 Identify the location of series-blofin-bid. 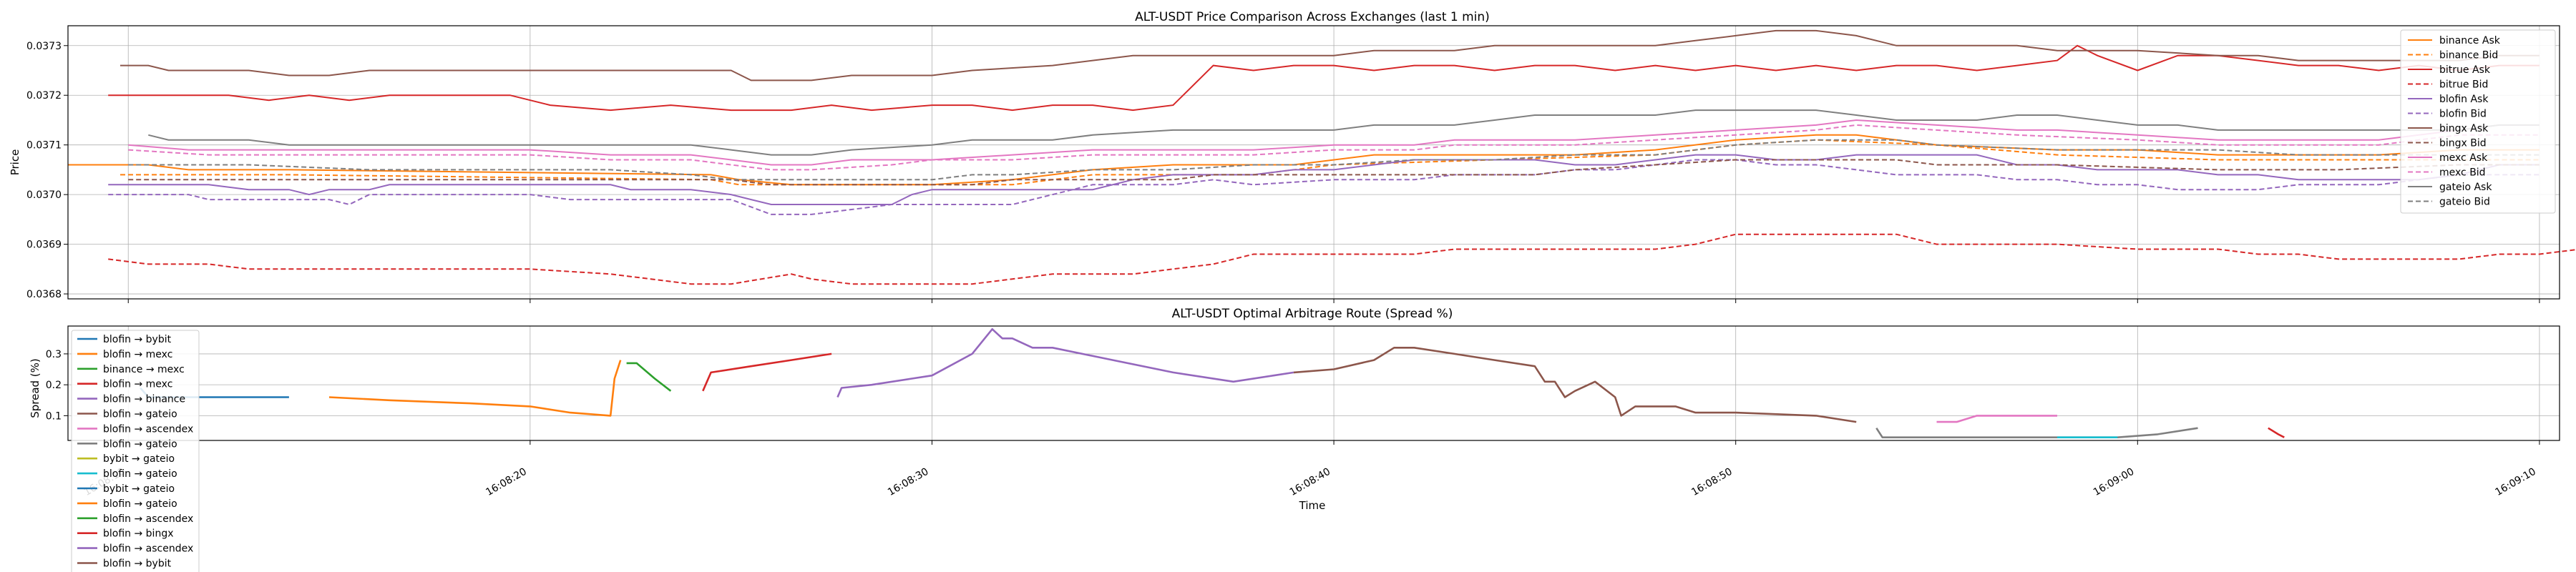
(1324, 187).